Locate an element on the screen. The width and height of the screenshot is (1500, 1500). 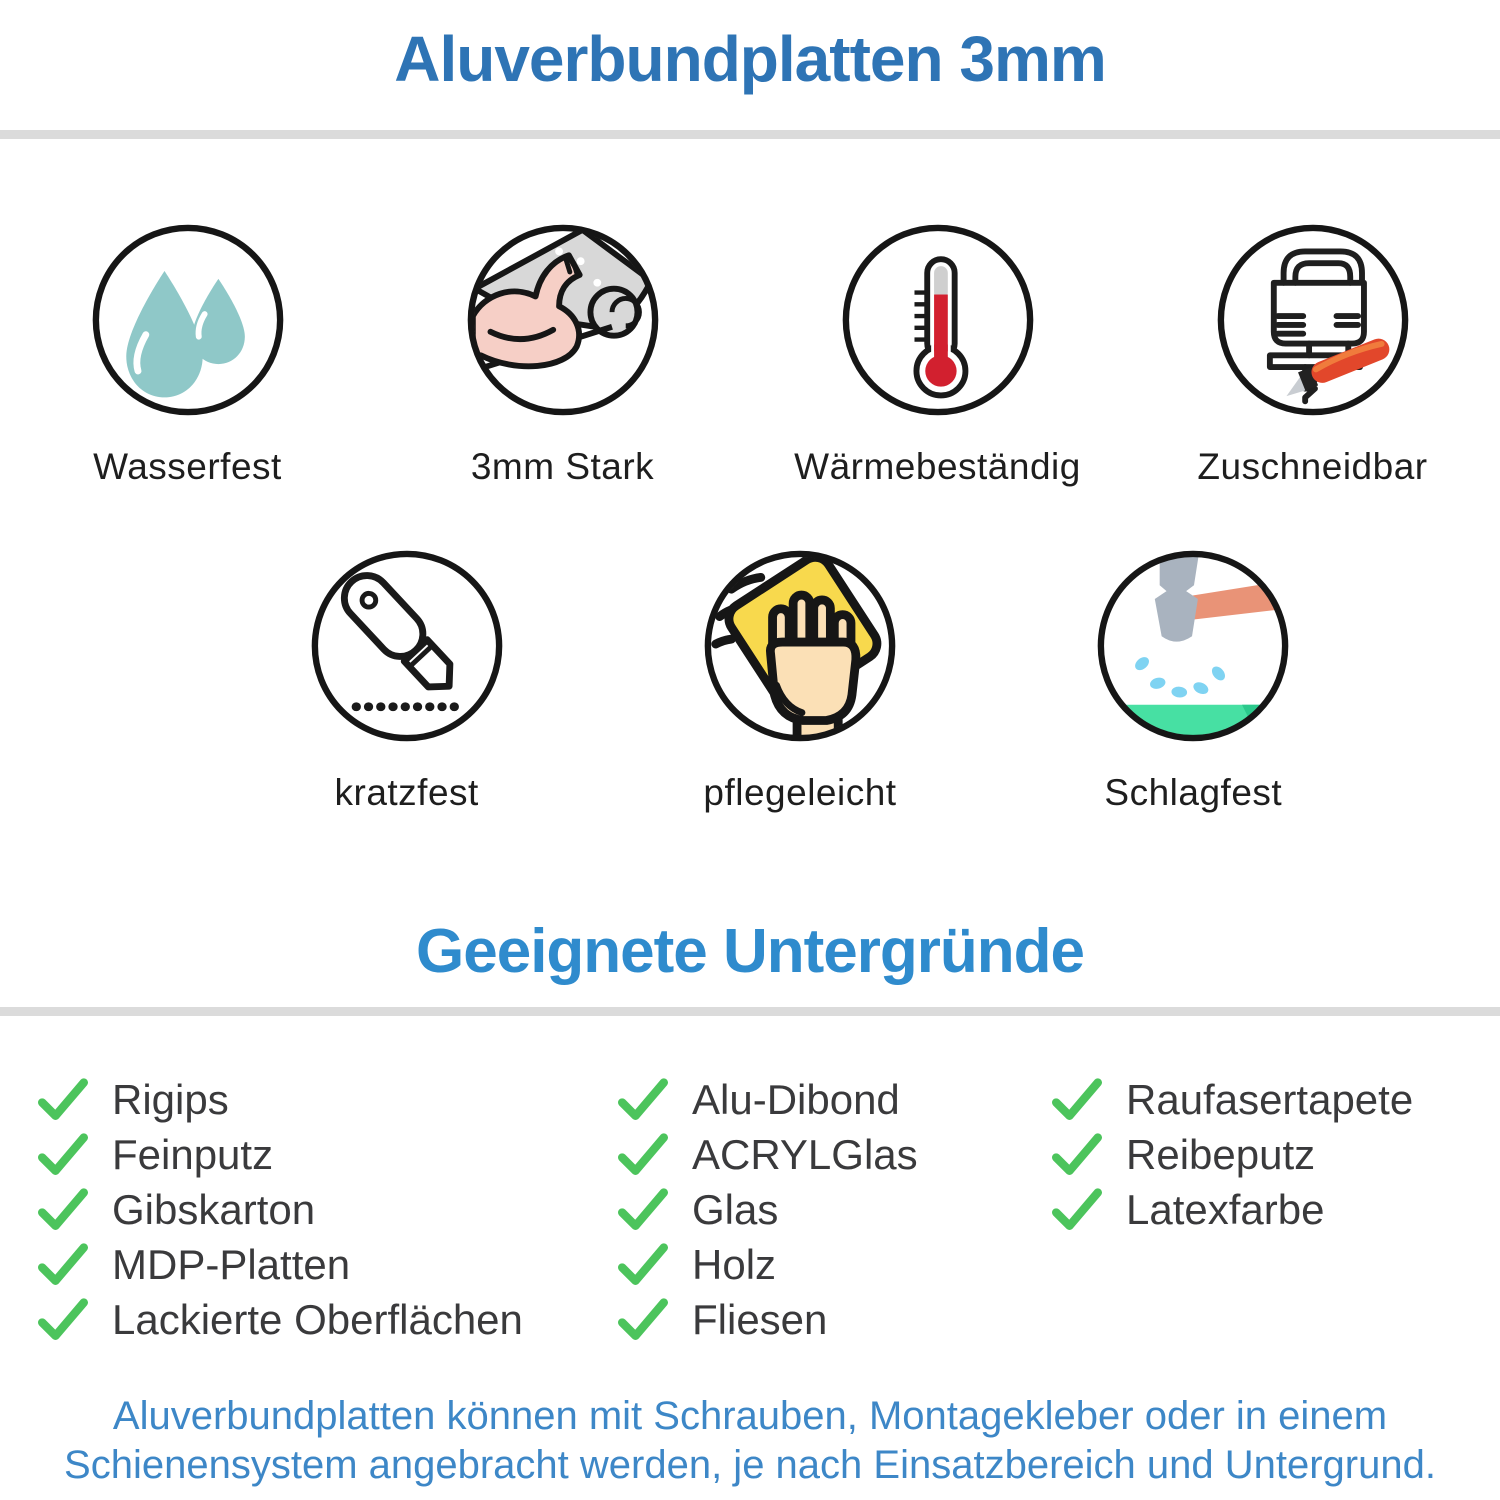
feature-schlagfest: Schlagfest is located at coordinates (1193, 681).